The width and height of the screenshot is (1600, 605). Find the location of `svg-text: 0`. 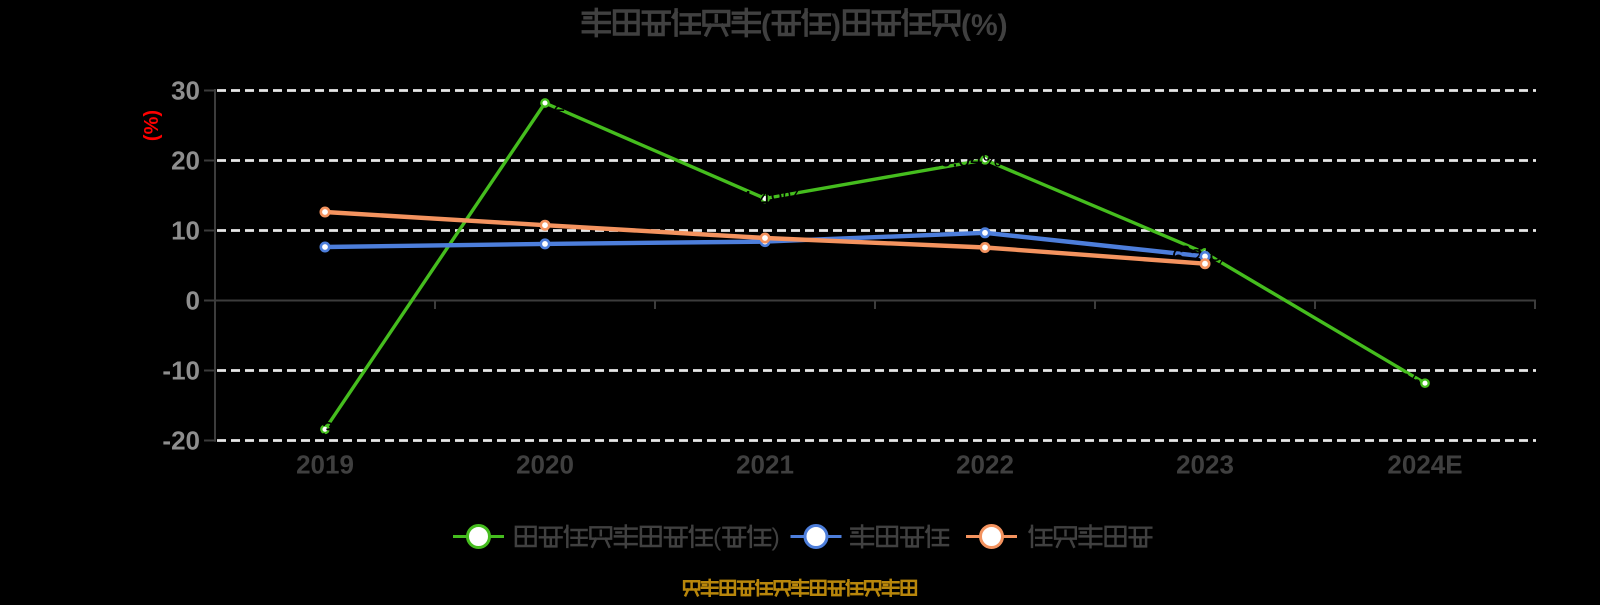

svg-text: 0 is located at coordinates (193, 301).